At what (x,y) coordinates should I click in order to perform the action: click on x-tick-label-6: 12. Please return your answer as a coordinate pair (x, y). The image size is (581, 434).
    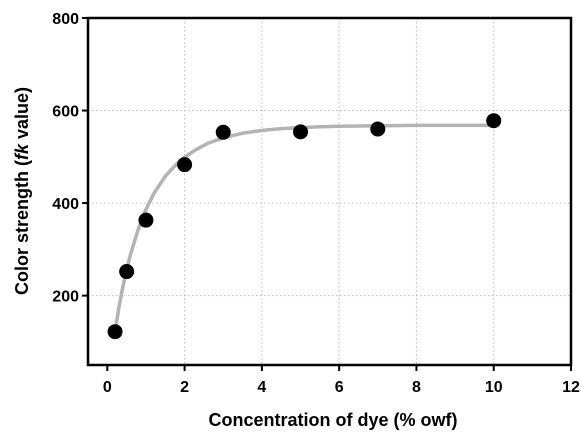
    Looking at the image, I should click on (571, 387).